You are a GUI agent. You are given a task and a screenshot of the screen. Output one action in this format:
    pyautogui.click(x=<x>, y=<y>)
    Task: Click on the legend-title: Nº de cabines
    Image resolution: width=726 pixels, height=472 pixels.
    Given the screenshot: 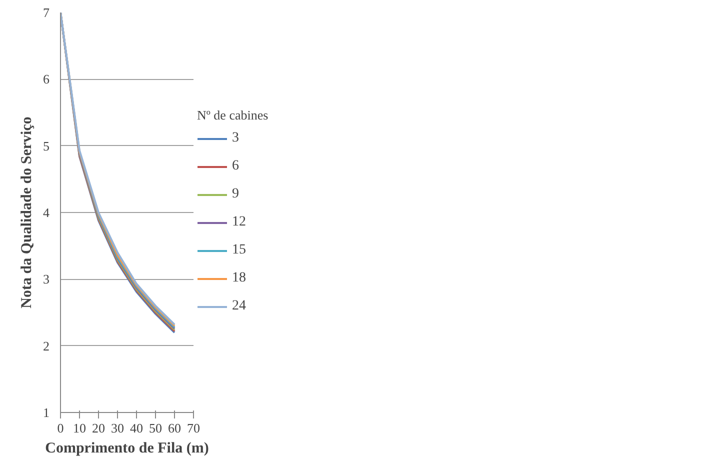 What is the action you would take?
    pyautogui.click(x=232, y=116)
    